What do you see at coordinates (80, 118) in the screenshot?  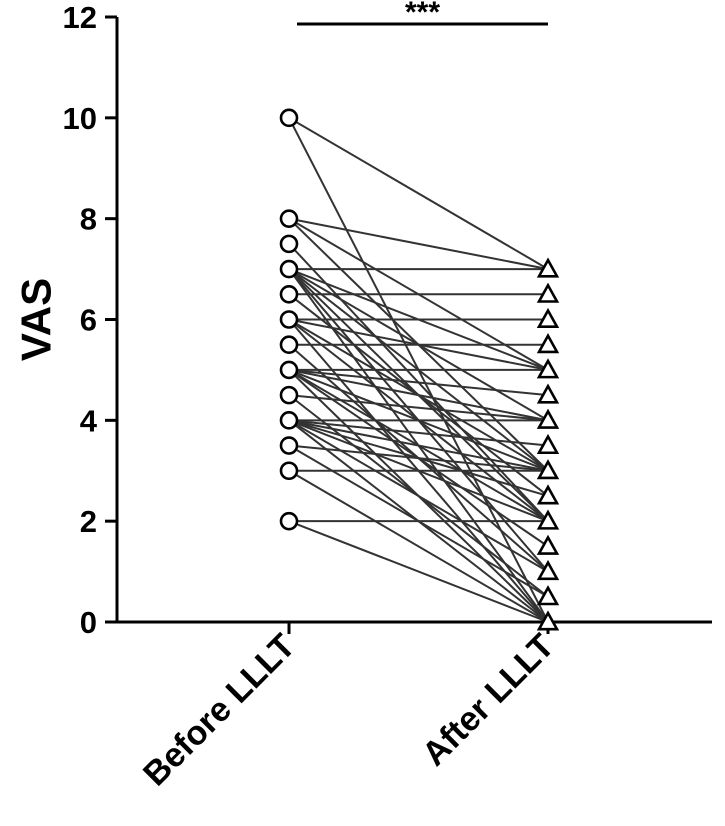 I see `y-tick-label: 10` at bounding box center [80, 118].